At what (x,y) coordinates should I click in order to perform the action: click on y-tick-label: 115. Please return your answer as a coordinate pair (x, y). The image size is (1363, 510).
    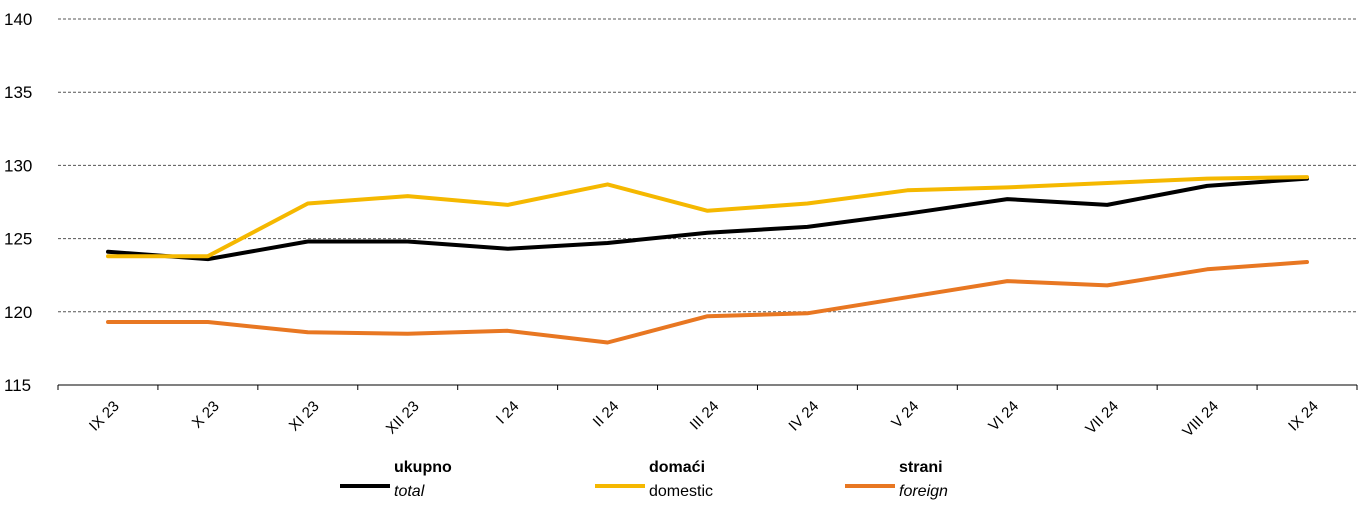
    Looking at the image, I should click on (17, 385).